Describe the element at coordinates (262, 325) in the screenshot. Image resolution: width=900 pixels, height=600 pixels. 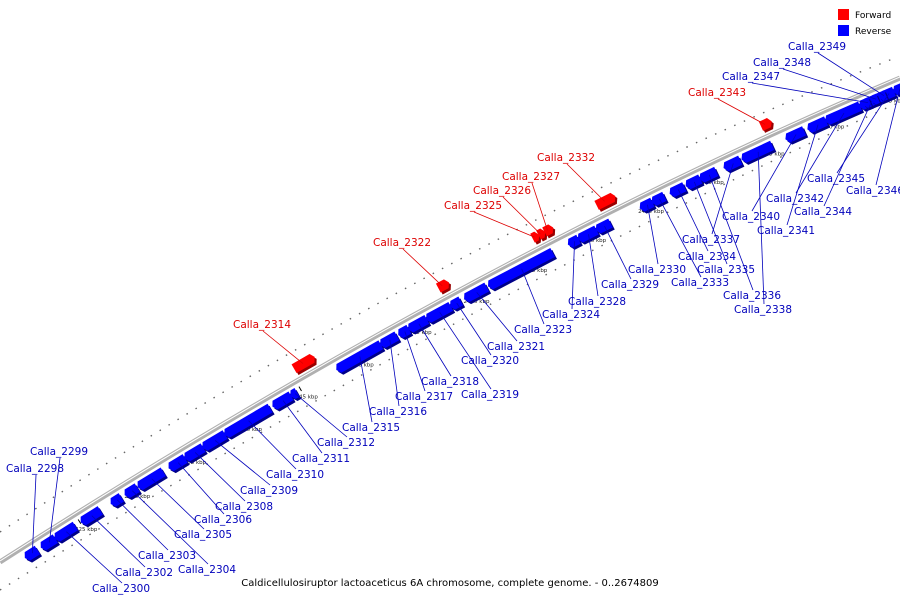
I see `gene-label: Calla_2314` at that location.